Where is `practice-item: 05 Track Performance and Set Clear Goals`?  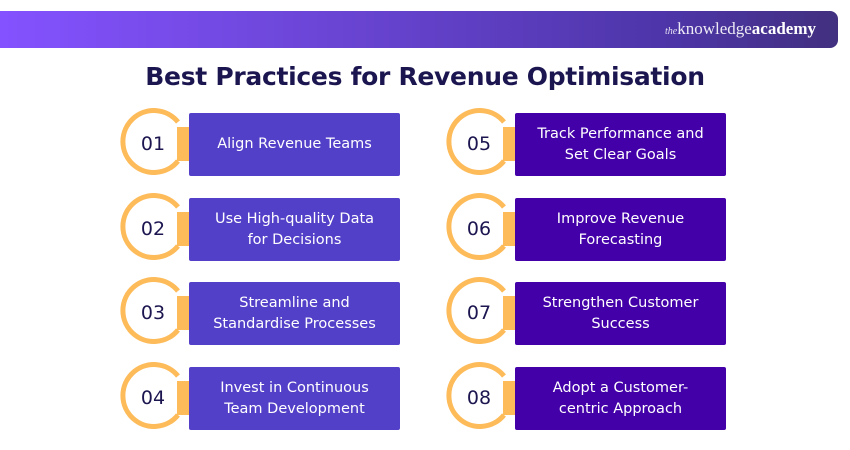 practice-item: 05 Track Performance and Set Clear Goals is located at coordinates (581, 137).